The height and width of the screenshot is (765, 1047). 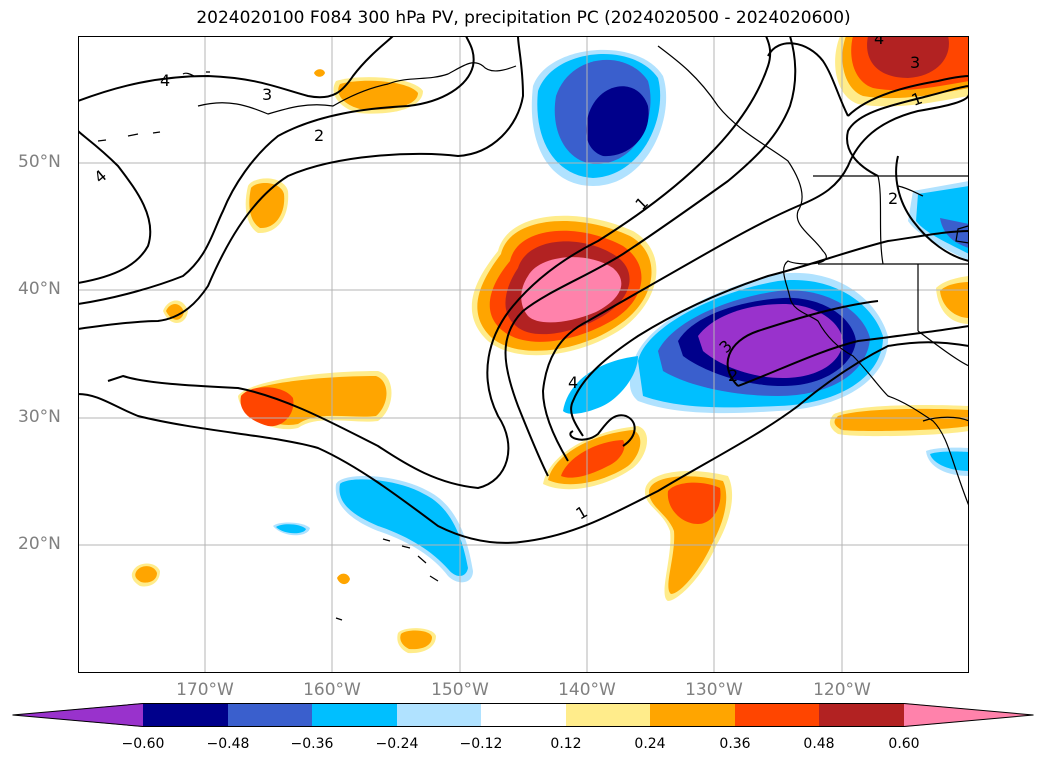 I want to click on colorbar-tick: 0.12, so click(x=566, y=744).